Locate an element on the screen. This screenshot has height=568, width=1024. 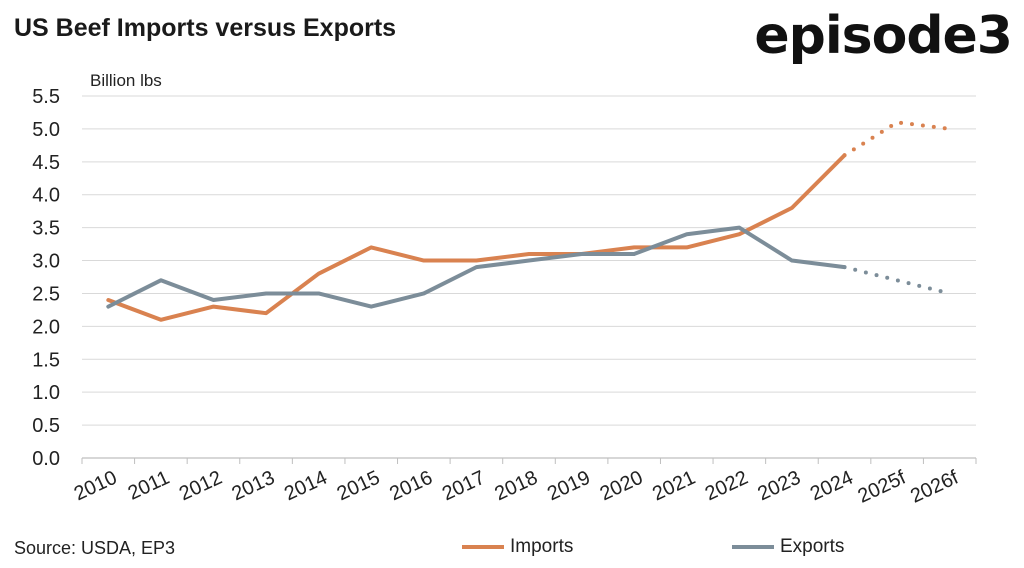
y-tick-label: 5.0 is located at coordinates (46, 130).